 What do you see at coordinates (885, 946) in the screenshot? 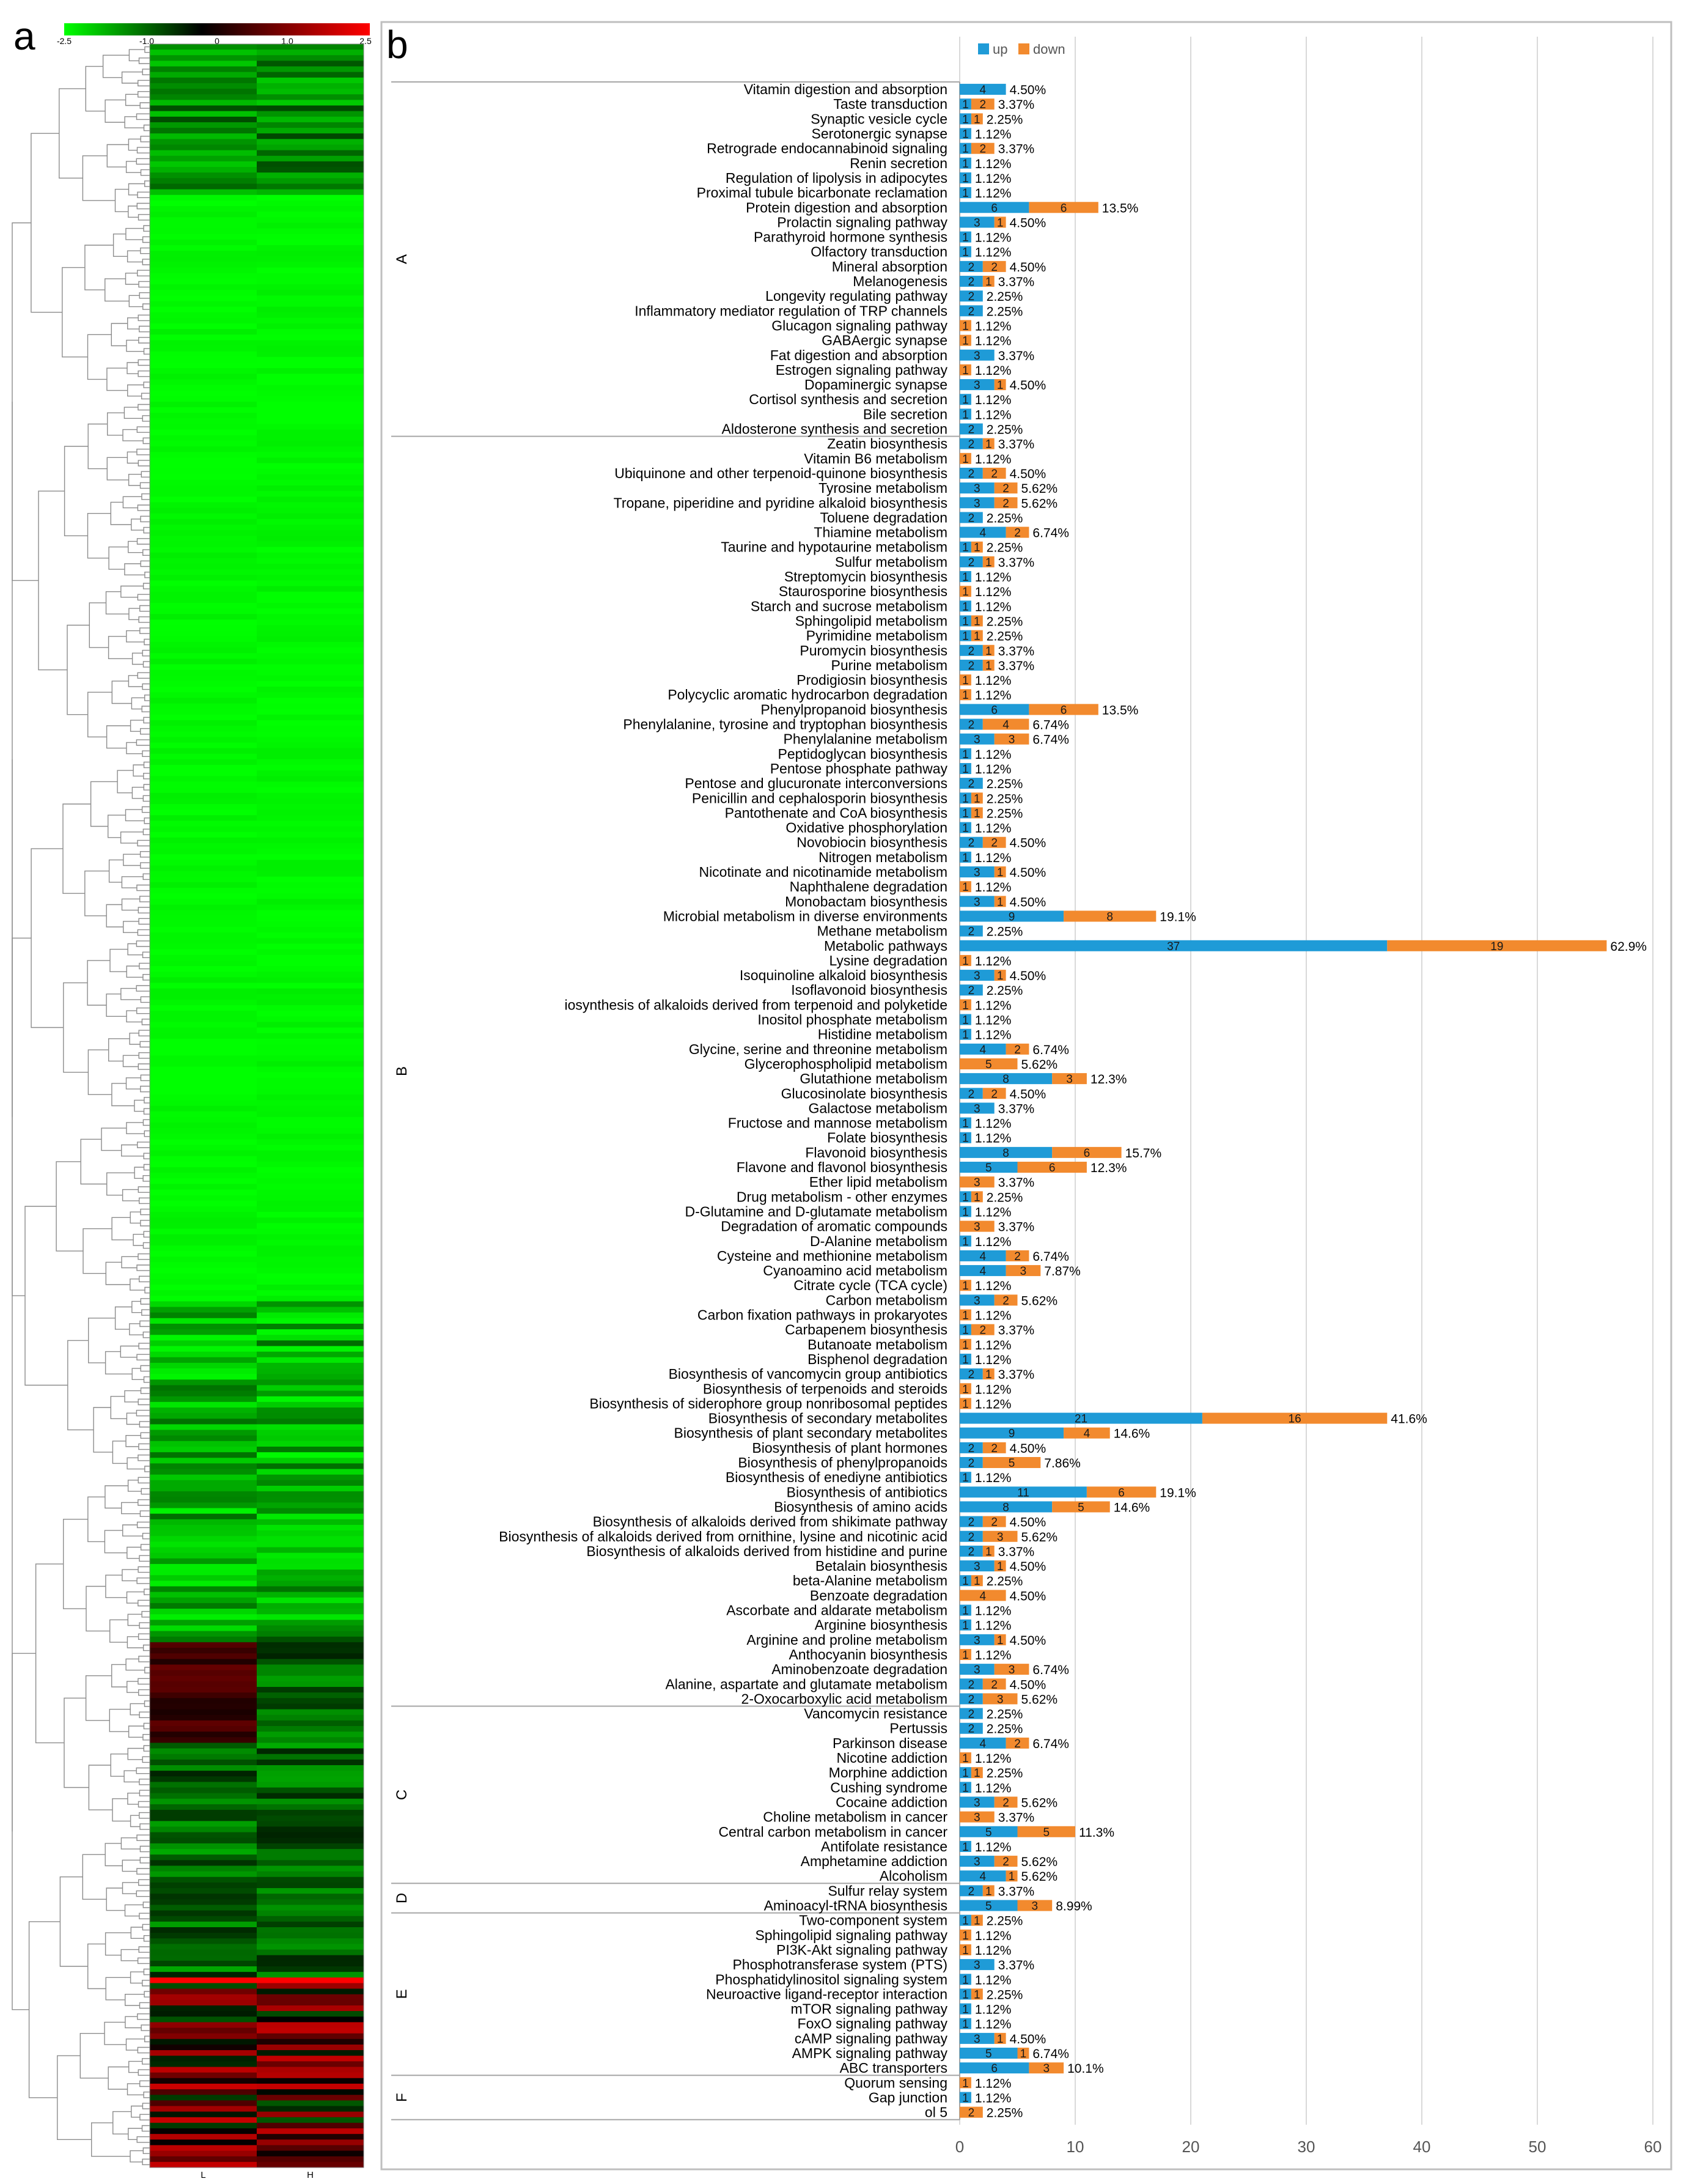
I see `category-label: Metabolic pathways` at bounding box center [885, 946].